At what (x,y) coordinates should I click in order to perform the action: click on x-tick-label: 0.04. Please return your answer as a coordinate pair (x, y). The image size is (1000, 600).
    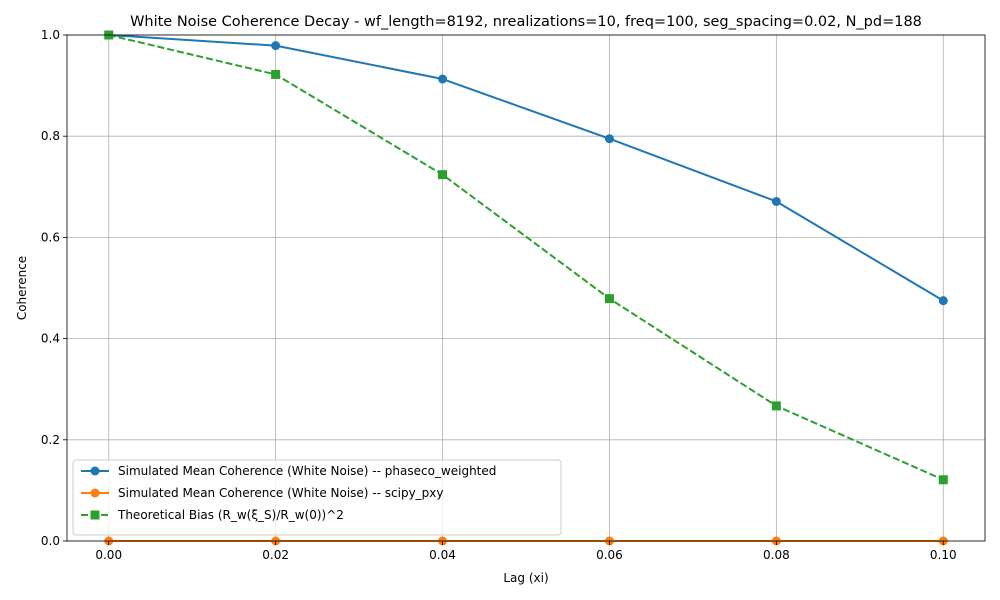
    Looking at the image, I should click on (442, 555).